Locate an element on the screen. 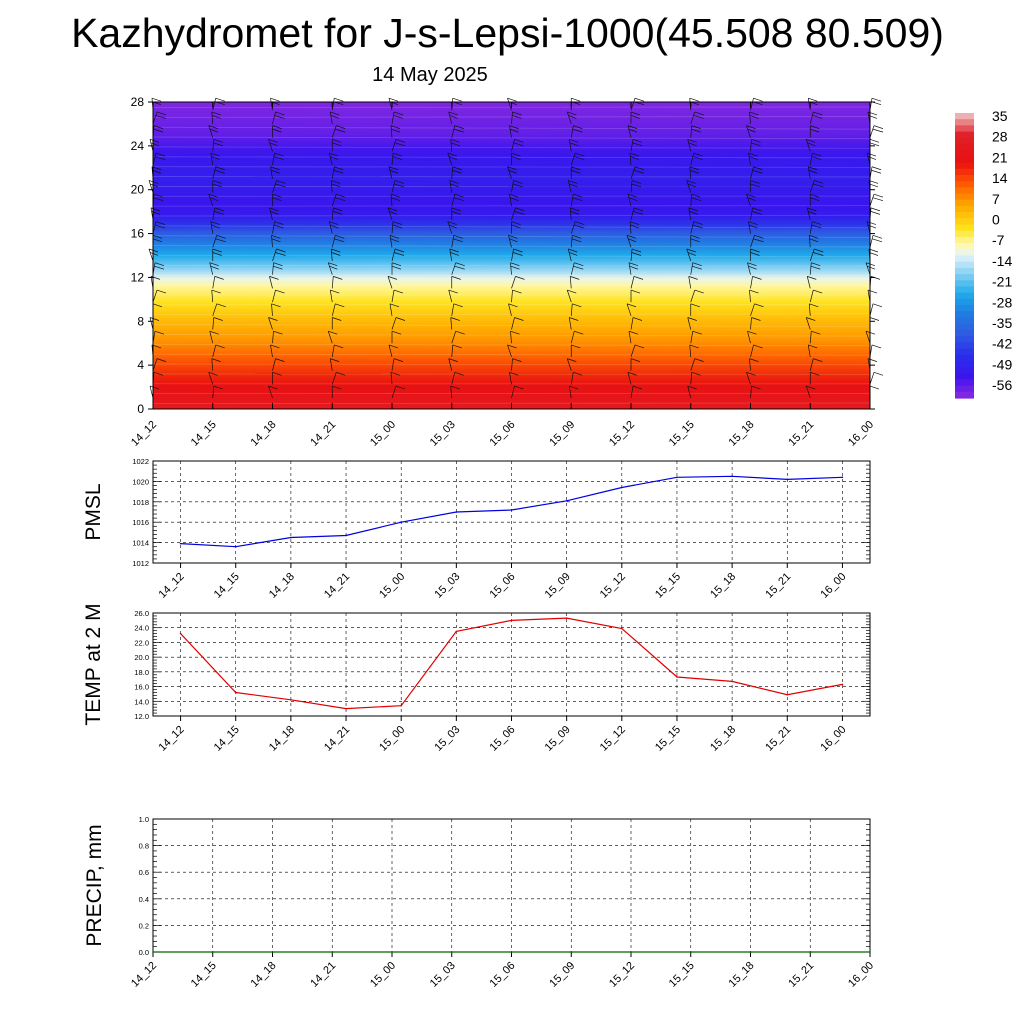 The height and width of the screenshot is (1024, 1024). x-tick-label: 14_21 is located at coordinates (323, 434).